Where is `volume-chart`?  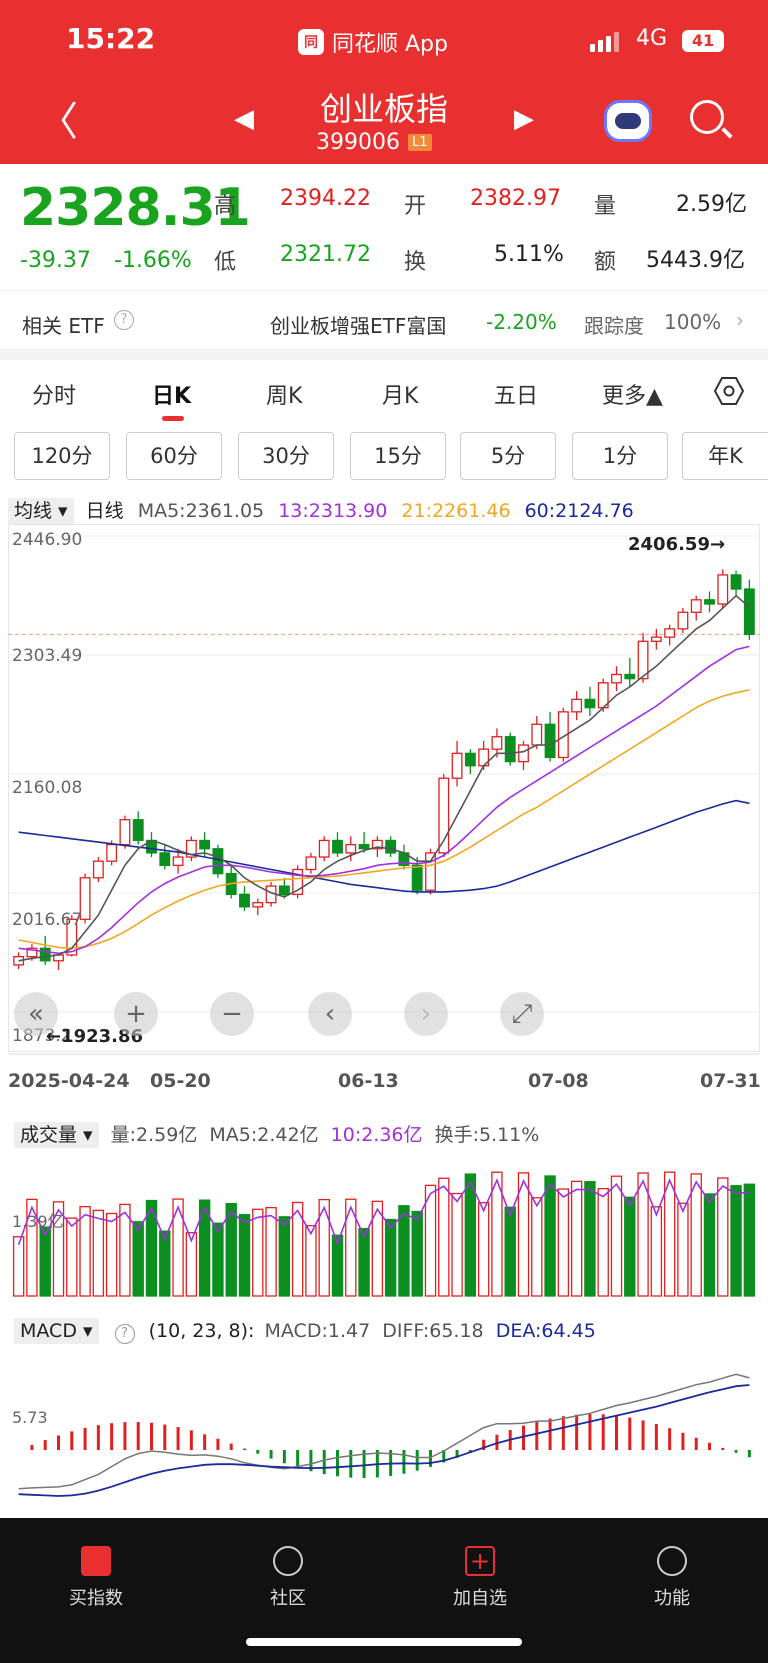 volume-chart is located at coordinates (384, 1224).